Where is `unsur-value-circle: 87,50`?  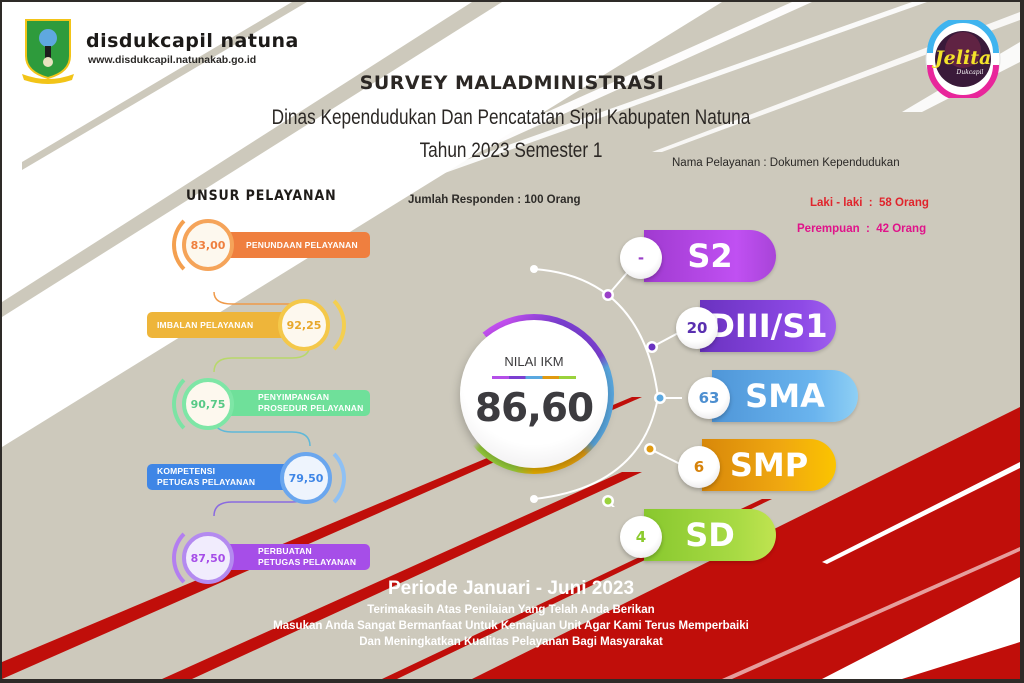 unsur-value-circle: 87,50 is located at coordinates (208, 558).